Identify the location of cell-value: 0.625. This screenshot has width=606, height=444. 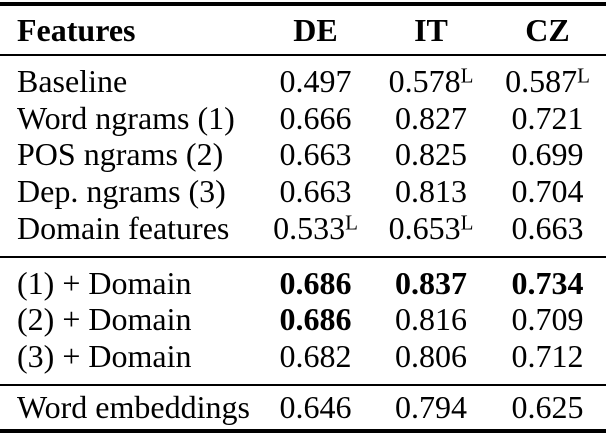
(547, 406).